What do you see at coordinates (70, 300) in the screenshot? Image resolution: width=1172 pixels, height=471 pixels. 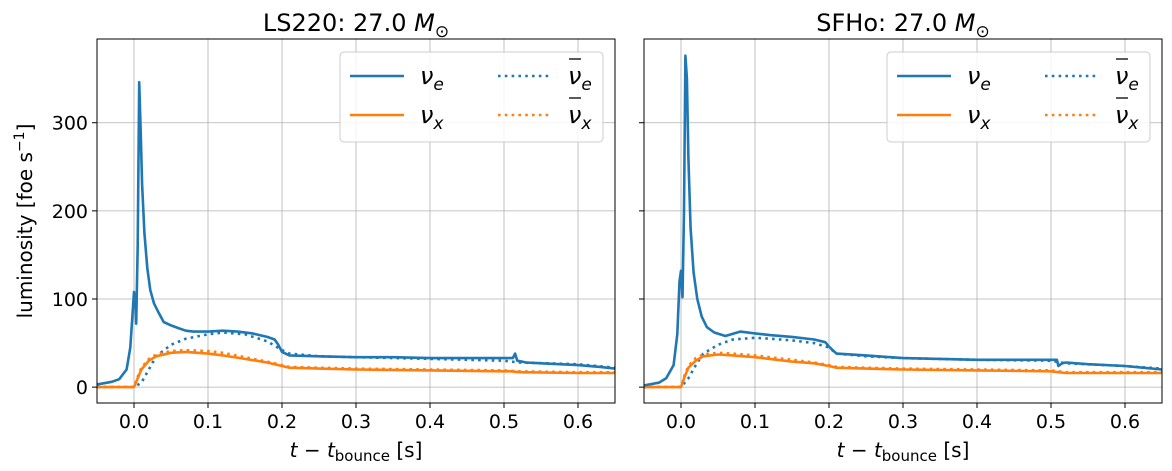 I see `y-tick-label: 100` at bounding box center [70, 300].